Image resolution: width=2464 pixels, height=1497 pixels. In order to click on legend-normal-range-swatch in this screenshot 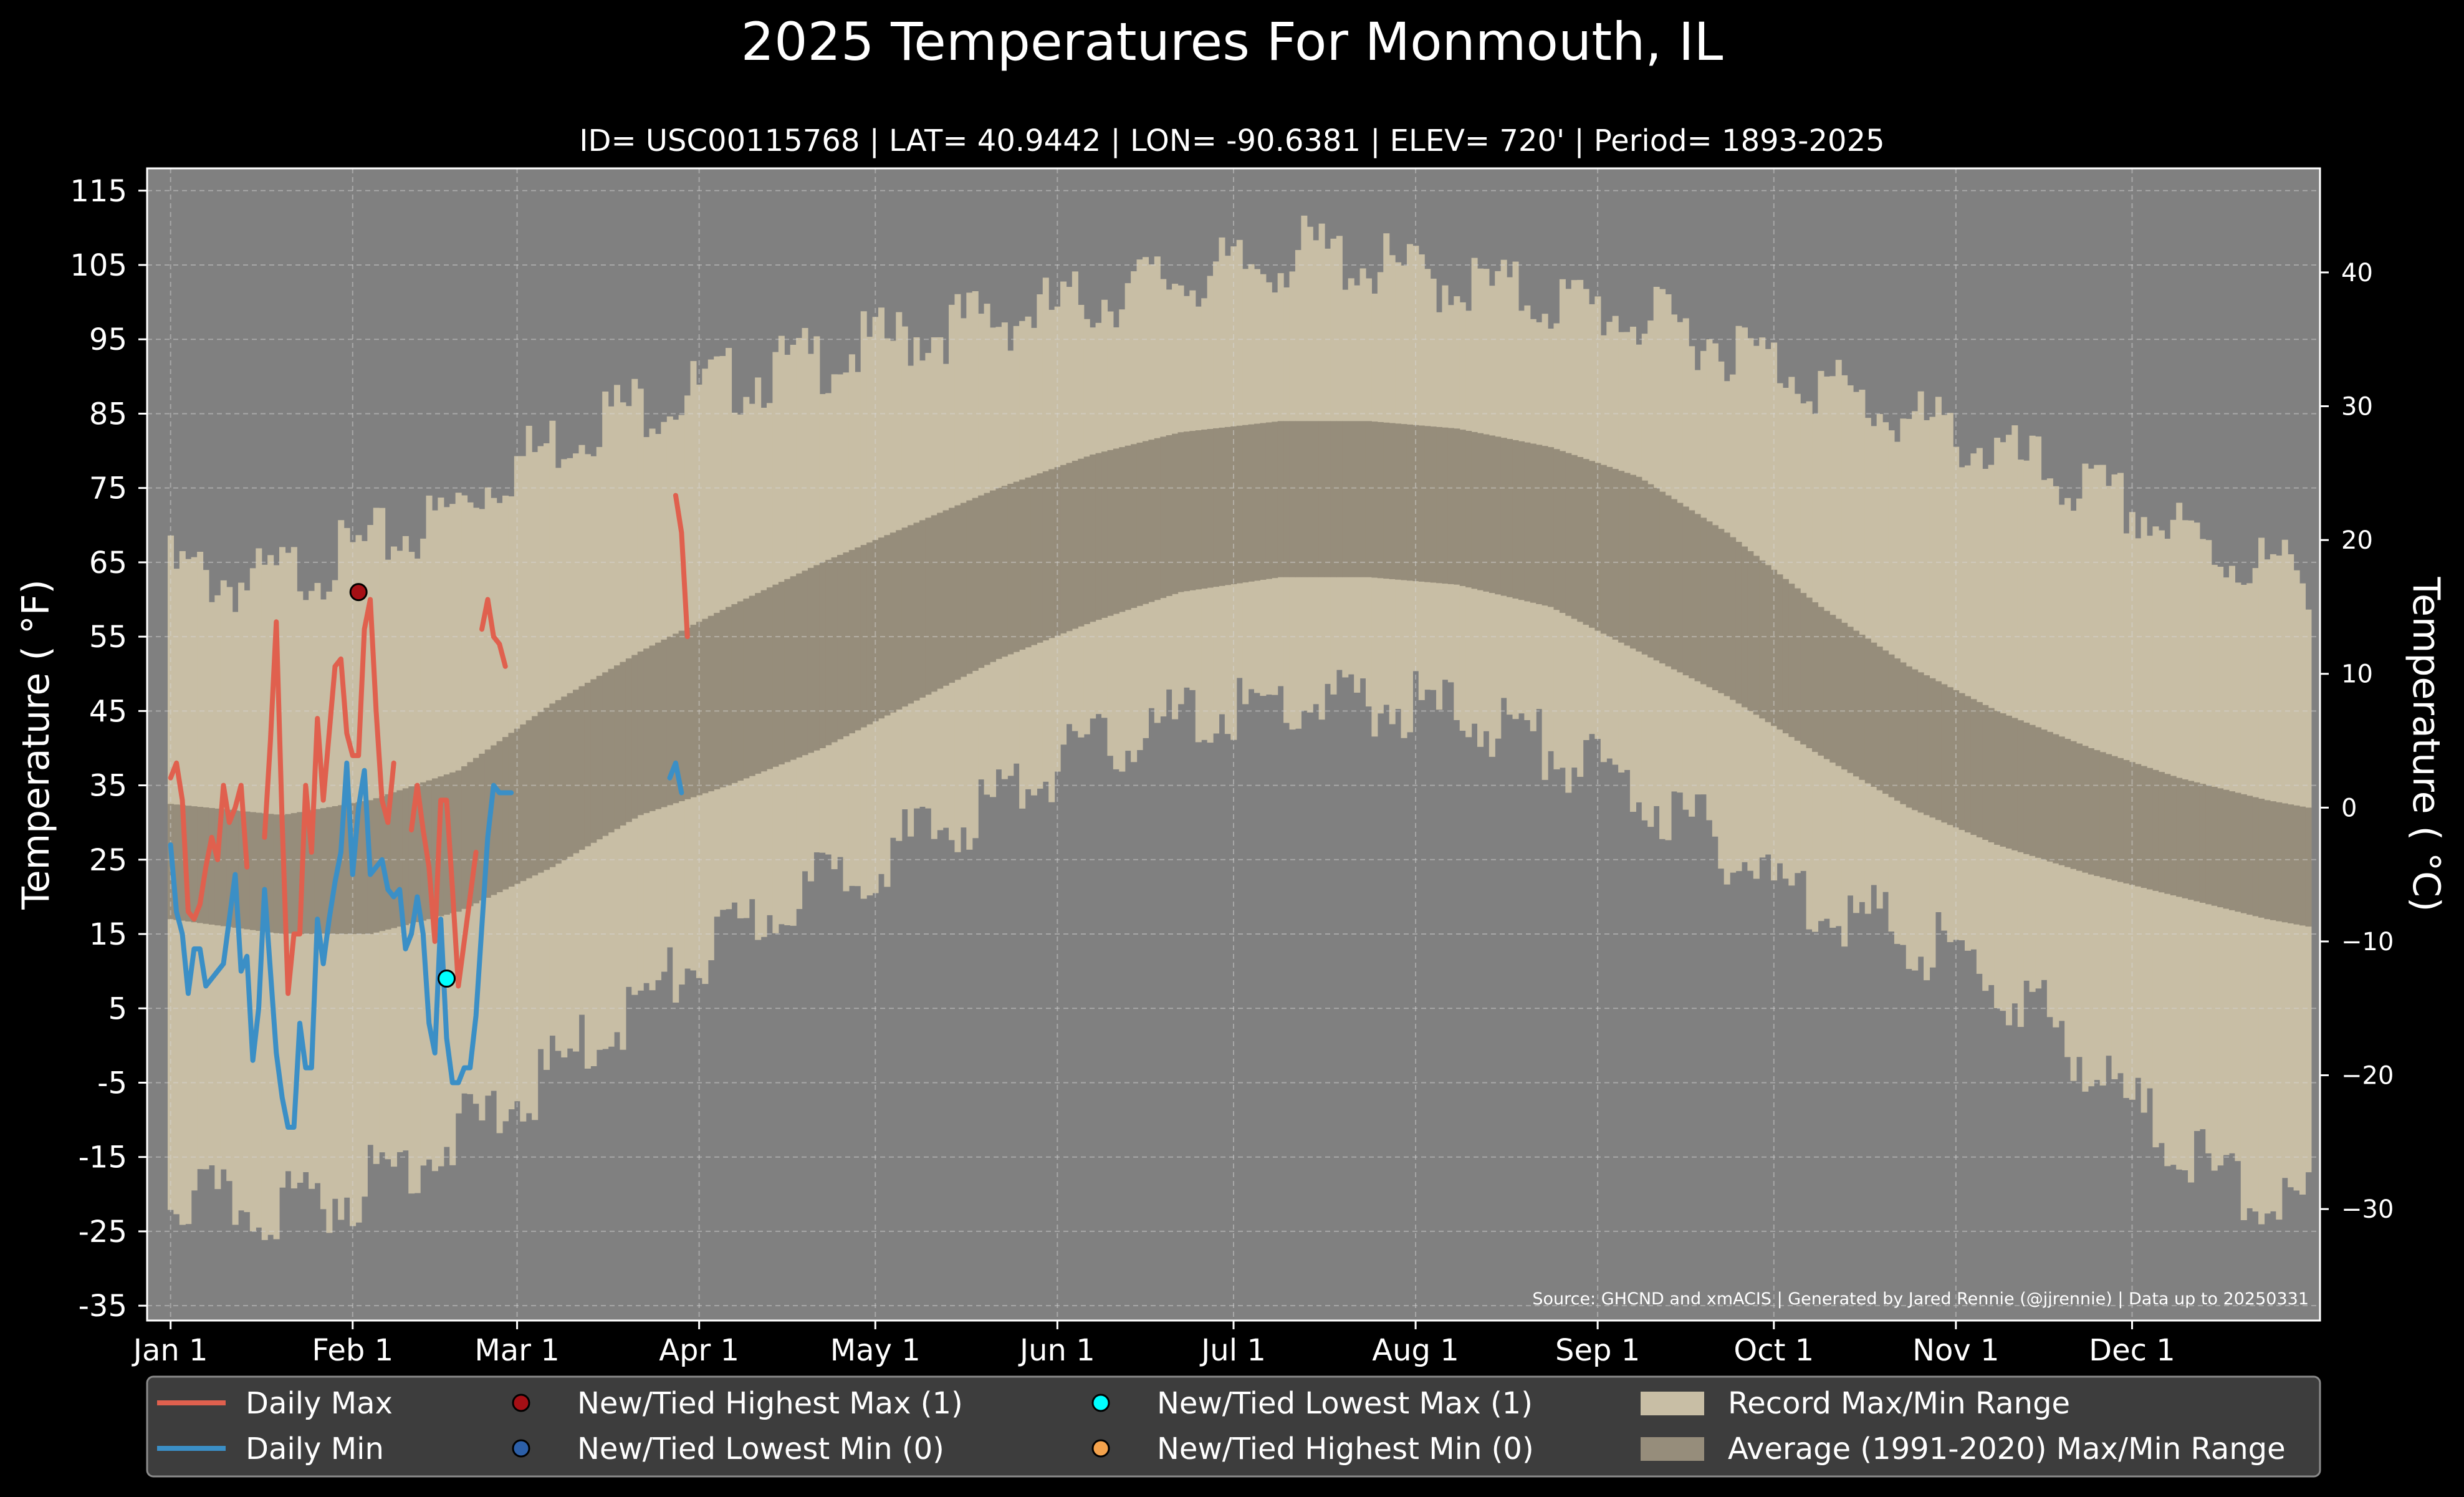, I will do `click(1672, 1449)`.